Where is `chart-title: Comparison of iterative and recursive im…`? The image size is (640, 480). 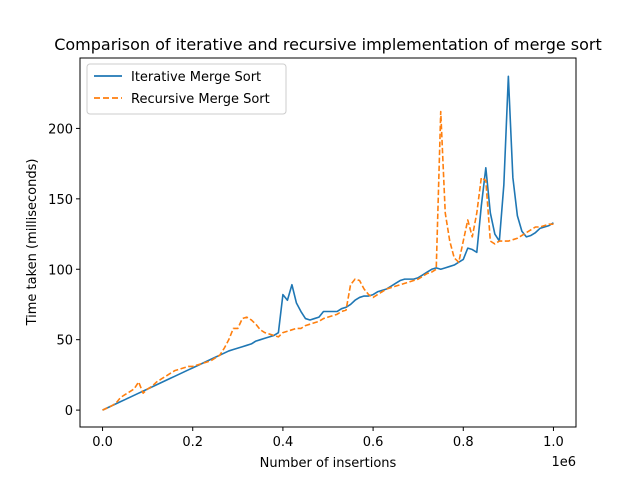 chart-title: Comparison of iterative and recursive im… is located at coordinates (328, 44).